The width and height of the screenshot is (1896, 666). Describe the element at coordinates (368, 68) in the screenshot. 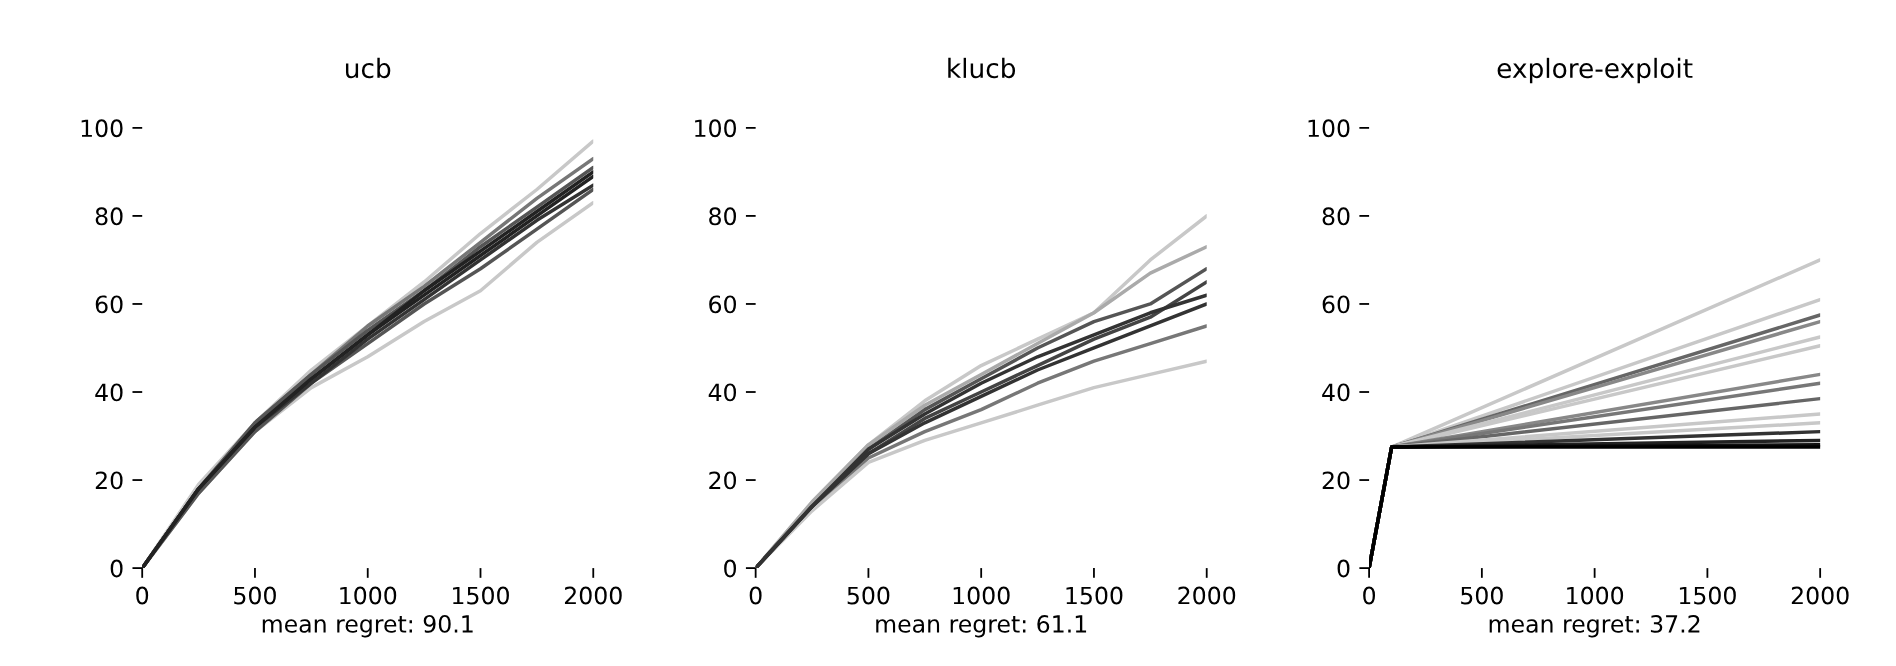

I see `chart-title: ucb` at that location.